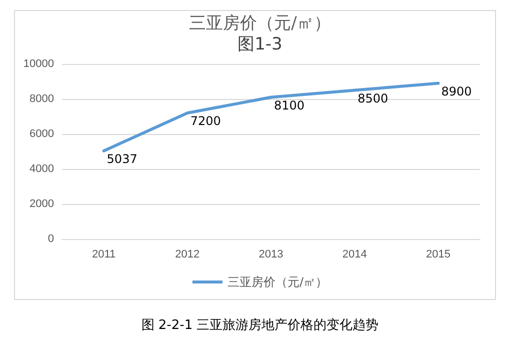 The width and height of the screenshot is (520, 337). I want to click on caption: 图 2-2-1 三亚旅游房地产价格的变化趋势, so click(260, 325).